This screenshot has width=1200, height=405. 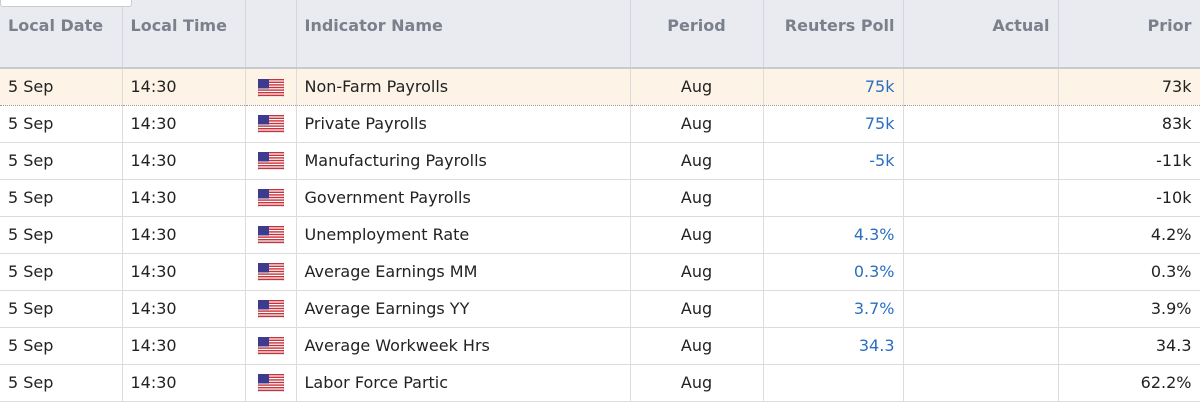 What do you see at coordinates (1129, 198) in the screenshot?
I see `prior-cell: -10k` at bounding box center [1129, 198].